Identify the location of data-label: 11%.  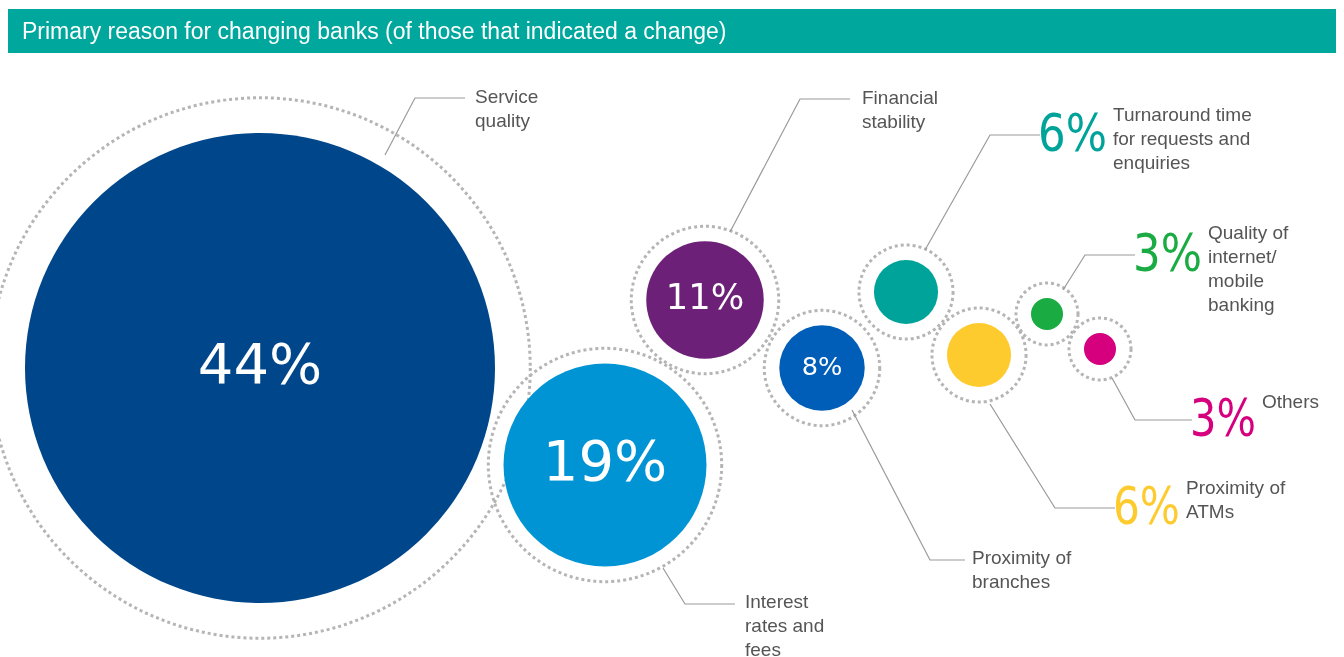
(705, 297).